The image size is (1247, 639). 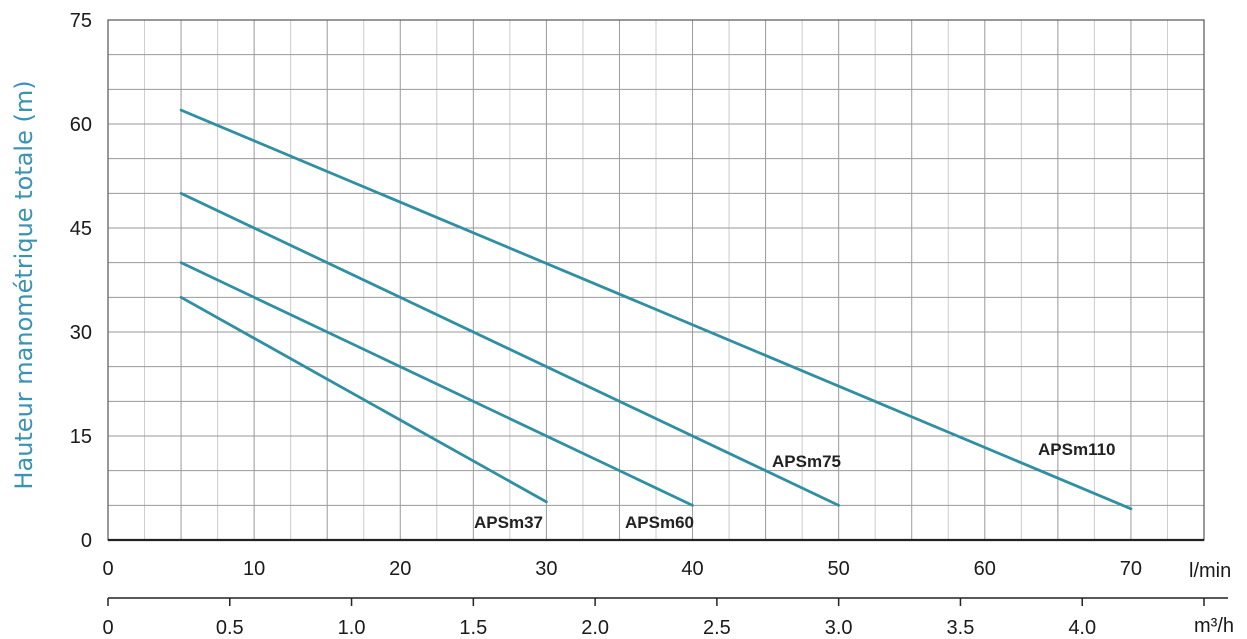 I want to click on x2-tick-label: 2.0, so click(x=595, y=628).